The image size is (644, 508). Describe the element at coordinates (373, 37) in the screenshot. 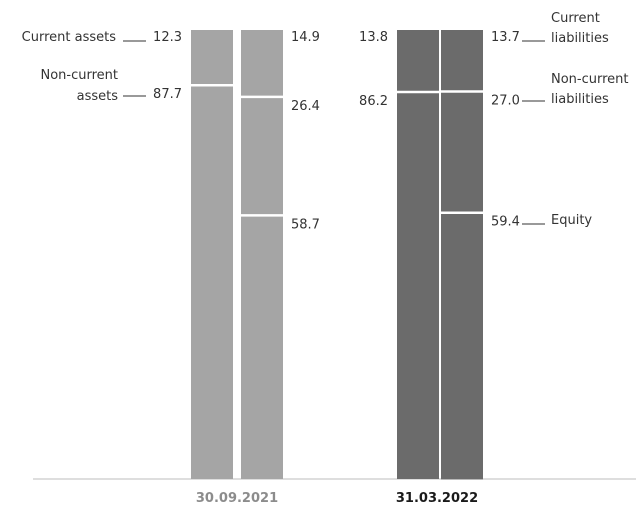

I see `period-2-current-assets-value: 13.8` at that location.